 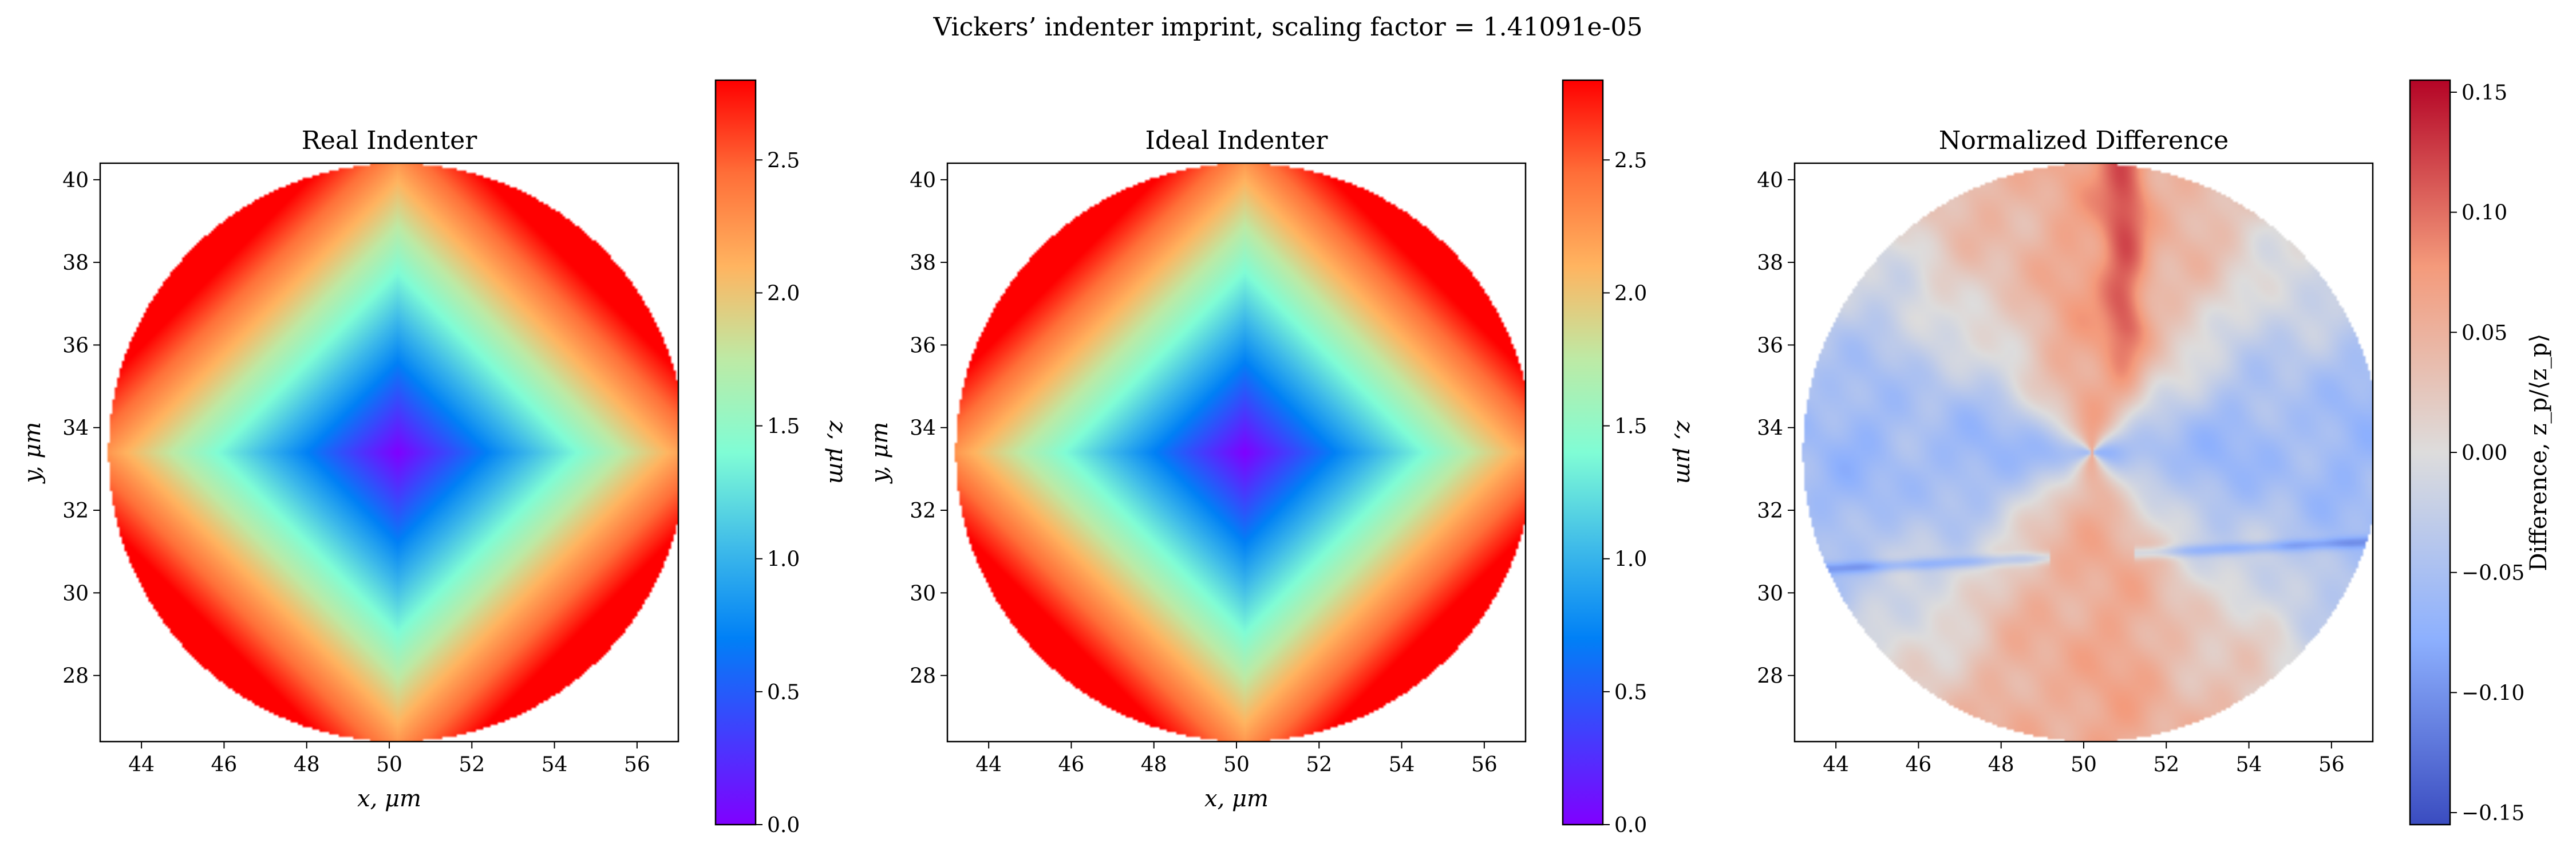 What do you see at coordinates (2485, 333) in the screenshot?
I see `colorbar-tick-label: 0.05` at bounding box center [2485, 333].